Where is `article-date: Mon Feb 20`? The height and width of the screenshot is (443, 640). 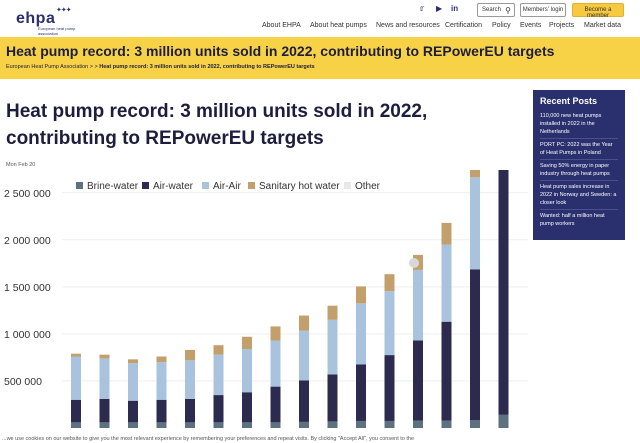
article-date: Mon Feb 20 is located at coordinates (21, 165).